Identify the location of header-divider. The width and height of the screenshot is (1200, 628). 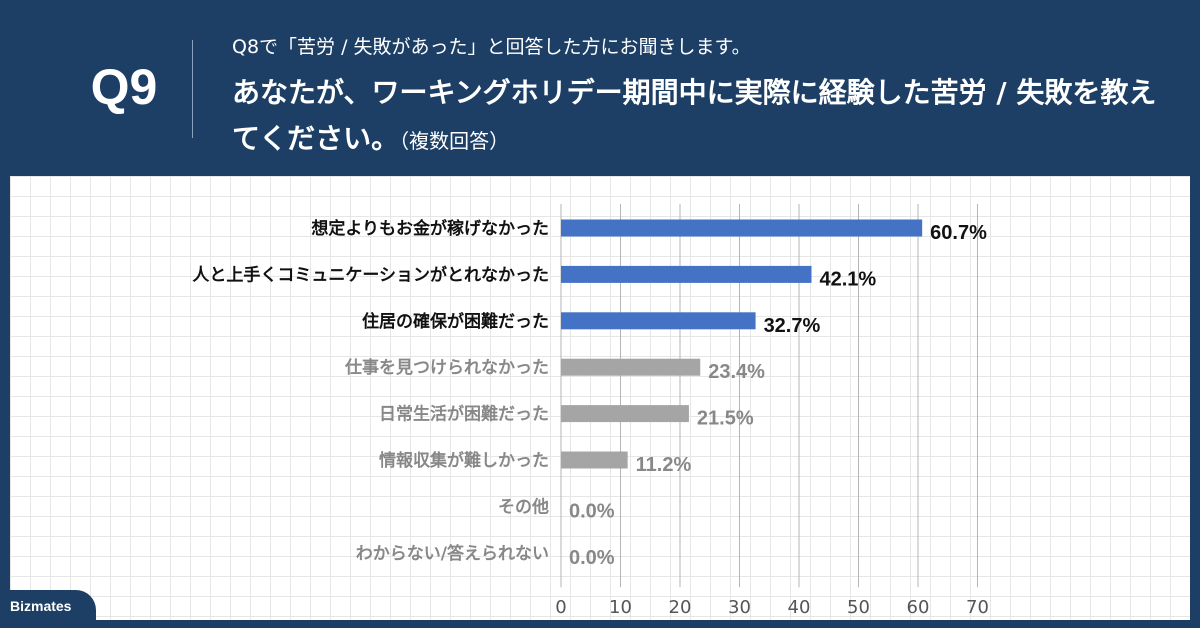
(192, 89).